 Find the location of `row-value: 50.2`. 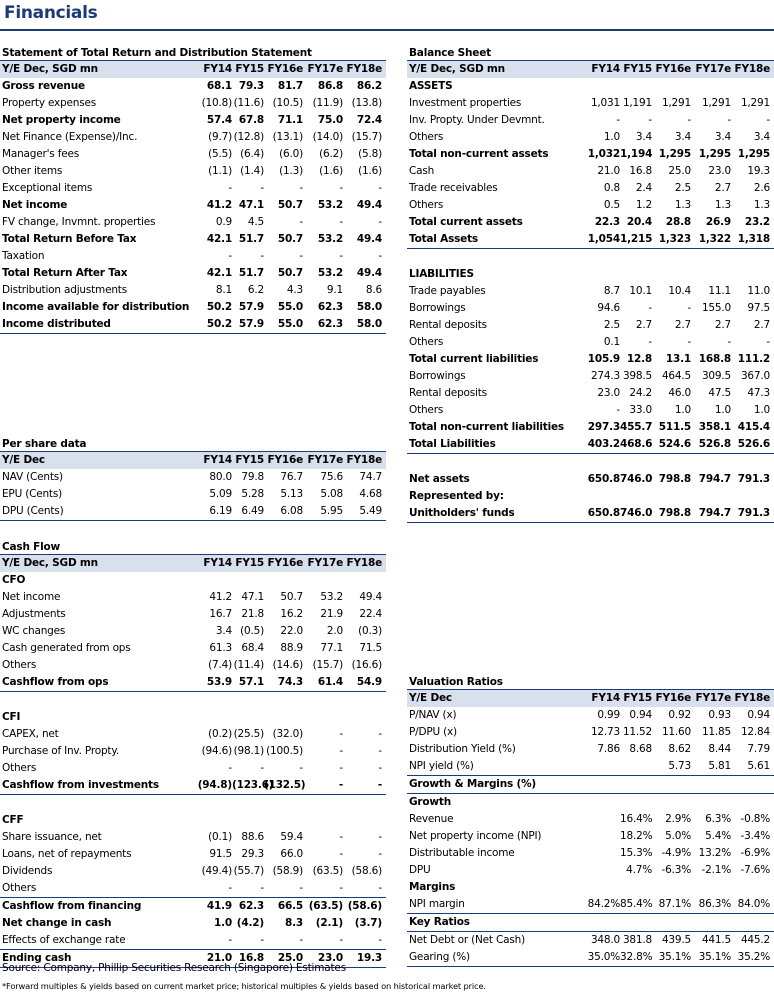

row-value: 50.2 is located at coordinates (219, 307).